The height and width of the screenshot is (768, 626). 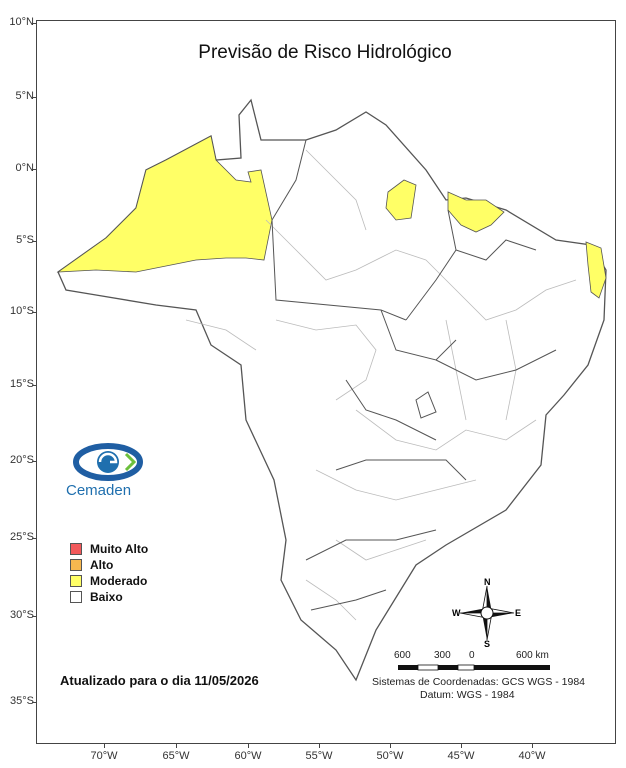 What do you see at coordinates (402, 655) in the screenshot?
I see `scale-label-600: 600` at bounding box center [402, 655].